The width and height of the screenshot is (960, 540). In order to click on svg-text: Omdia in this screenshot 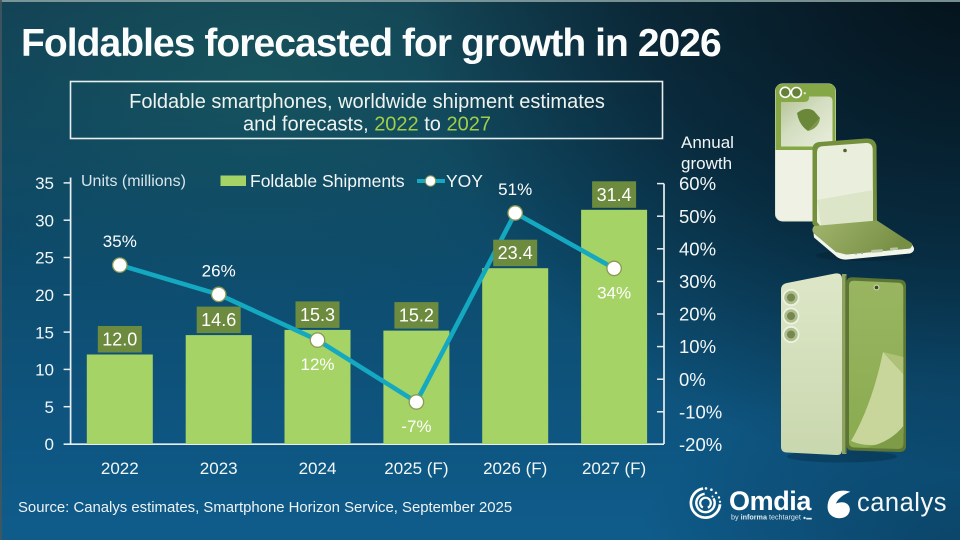, I will do `click(770, 501)`.